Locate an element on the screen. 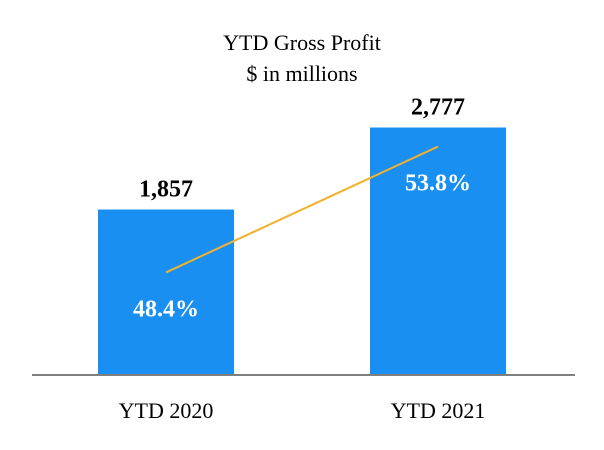 The height and width of the screenshot is (450, 604). x-tick-label-0: YTD 2020 is located at coordinates (166, 410).